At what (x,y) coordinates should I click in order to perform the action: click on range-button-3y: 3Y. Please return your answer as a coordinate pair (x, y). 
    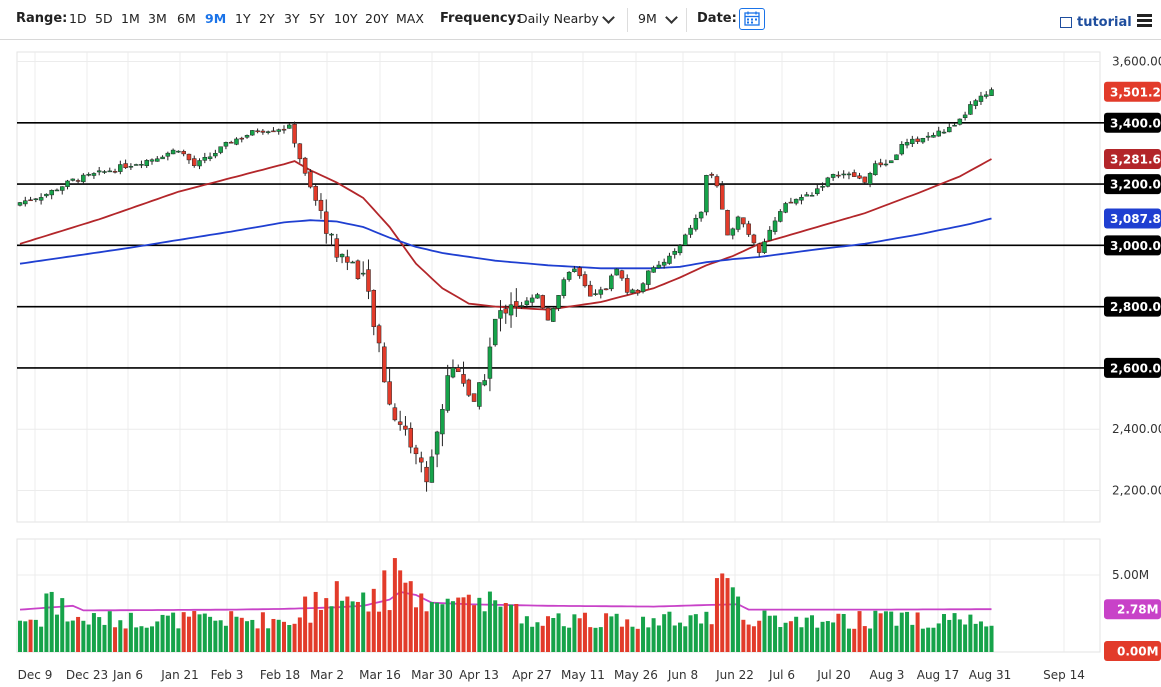
    Looking at the image, I should click on (292, 18).